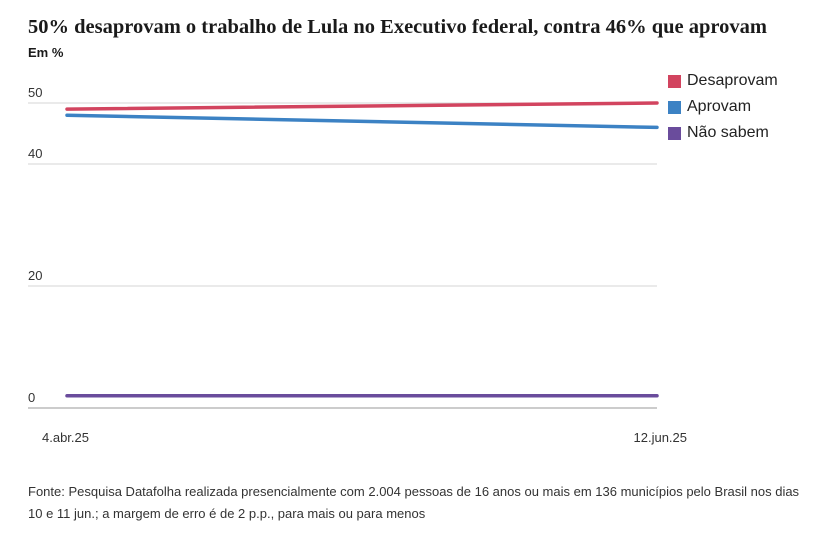 This screenshot has height=537, width=830. Describe the element at coordinates (46, 52) in the screenshot. I see `y-axis-unit-label: Em %` at that location.